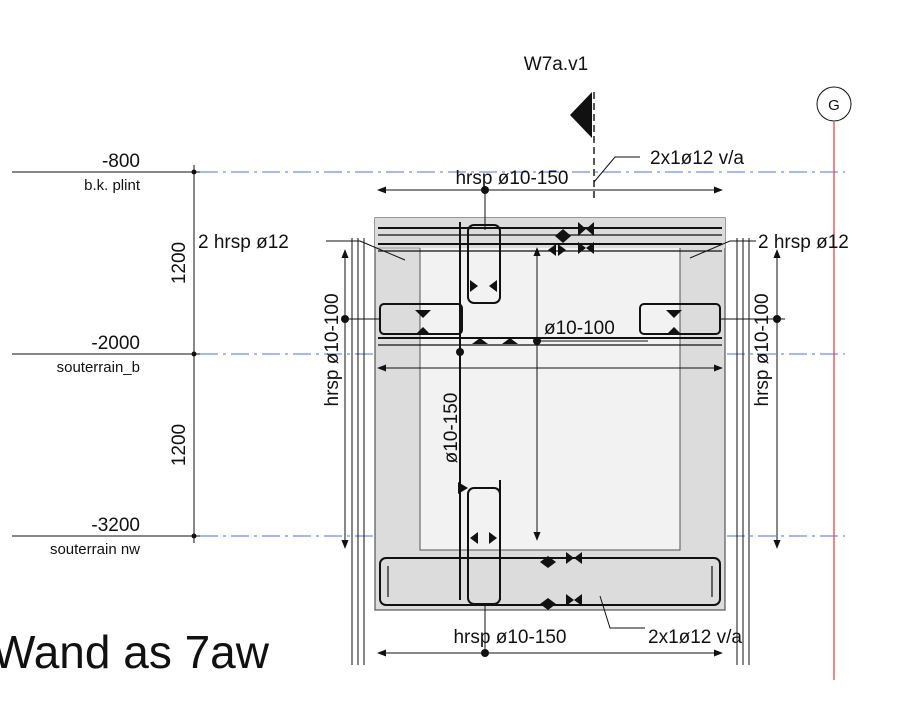 The image size is (901, 705). What do you see at coordinates (112, 185) in the screenshot?
I see `level-name-800: b.k. plint` at bounding box center [112, 185].